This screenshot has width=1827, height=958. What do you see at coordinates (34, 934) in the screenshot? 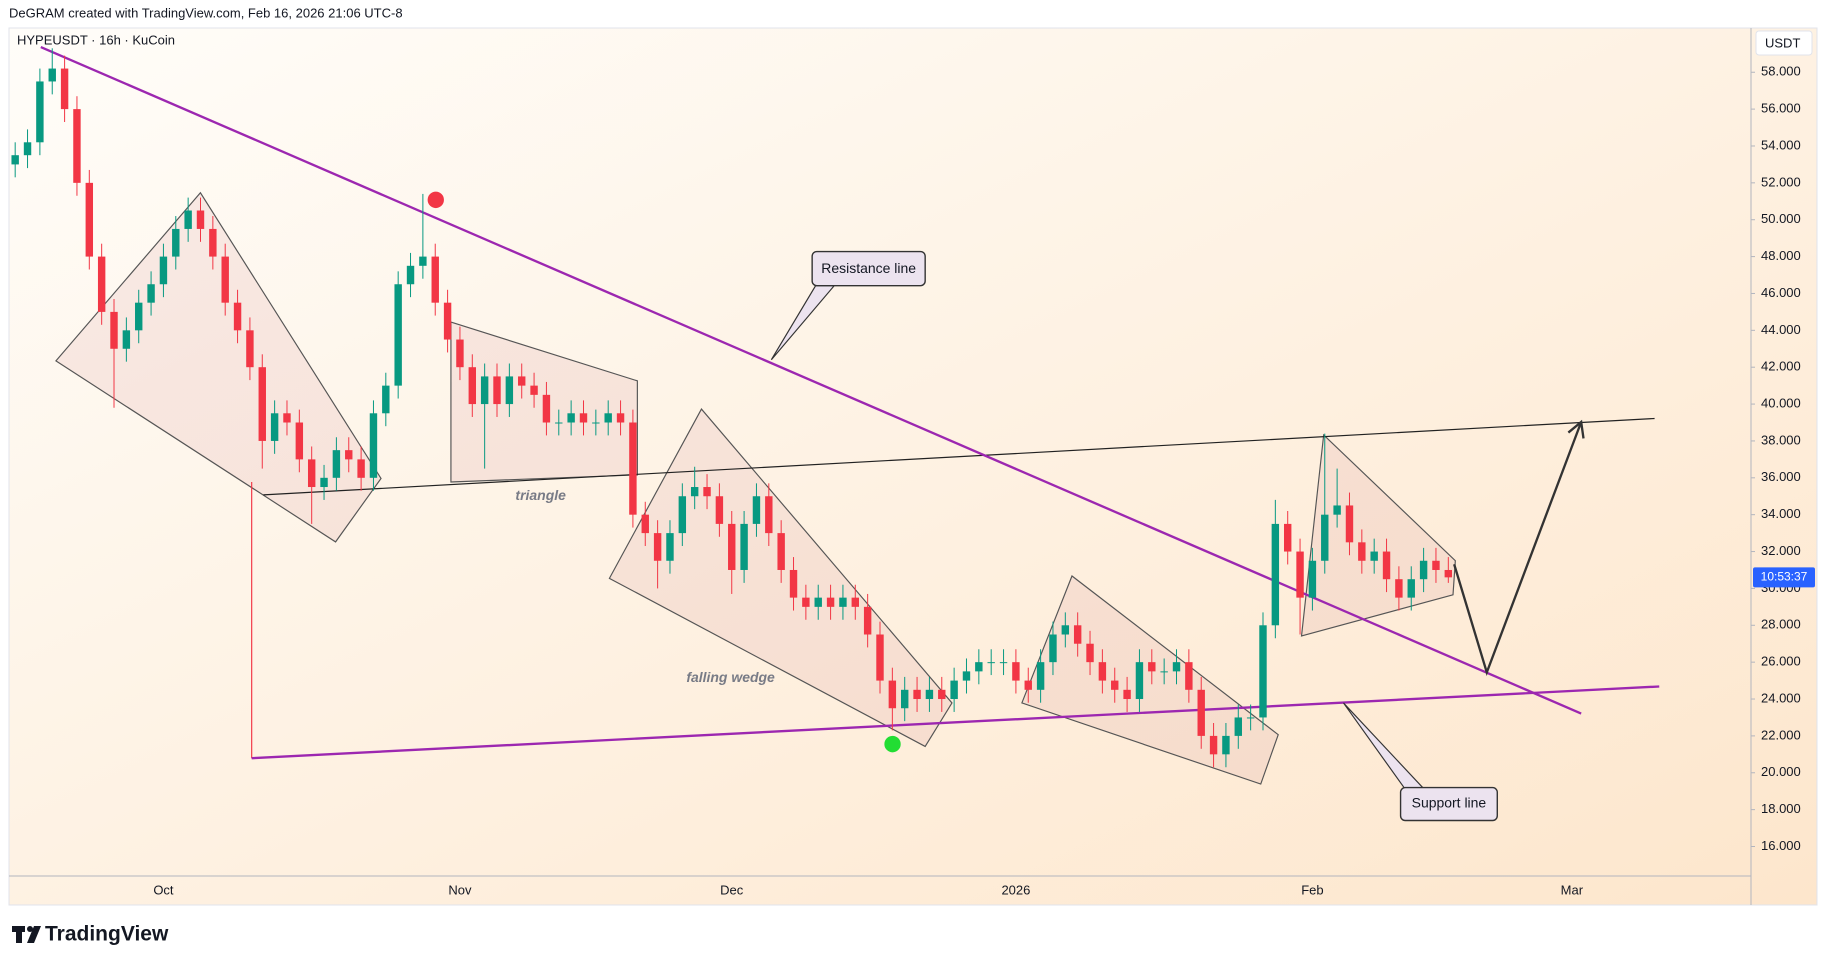
I see `logo-mark` at bounding box center [34, 934].